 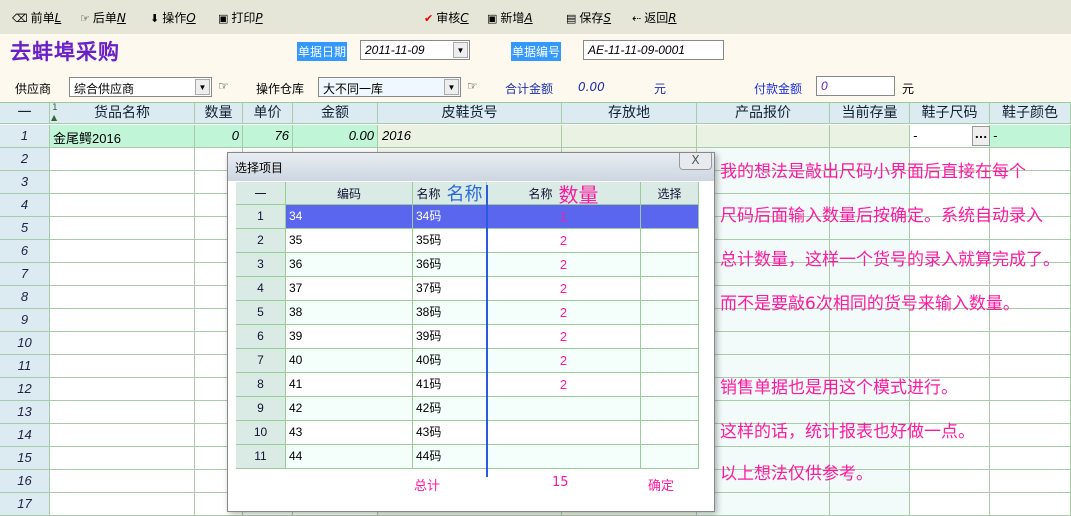 I want to click on warehouse-select: 大不同一库 ▼, so click(x=389, y=87).